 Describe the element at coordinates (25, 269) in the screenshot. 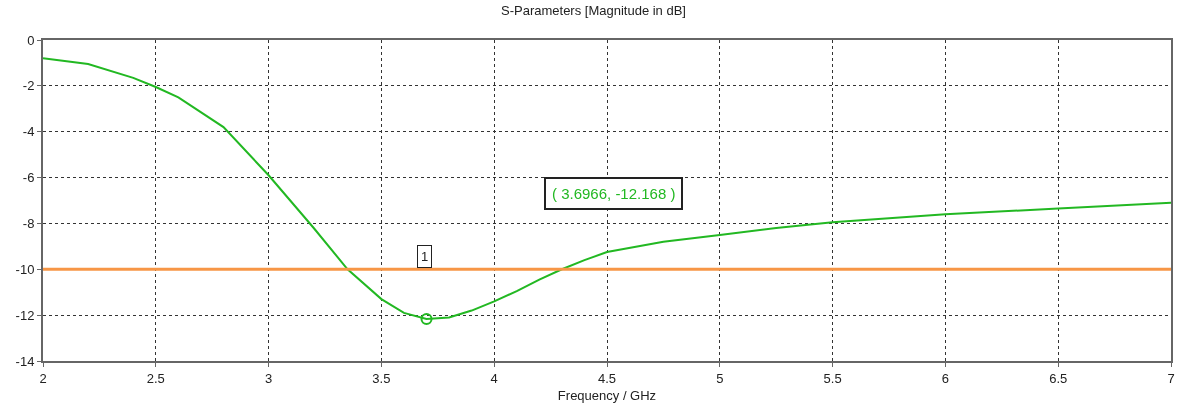

I see `y-tick-label: -10` at that location.